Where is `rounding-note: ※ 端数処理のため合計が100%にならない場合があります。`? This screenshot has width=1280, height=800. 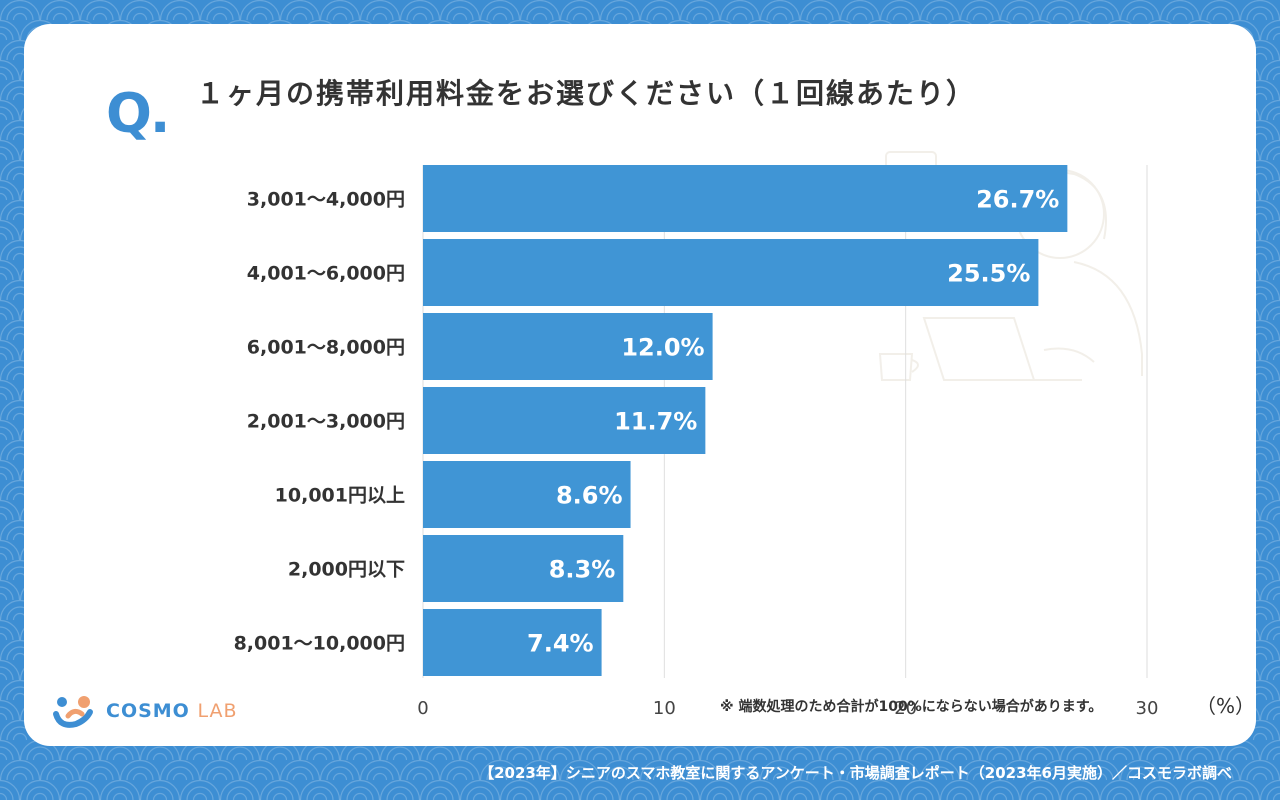
rounding-note: ※ 端数処理のため合計が100%にならない場合があります。 is located at coordinates (911, 707).